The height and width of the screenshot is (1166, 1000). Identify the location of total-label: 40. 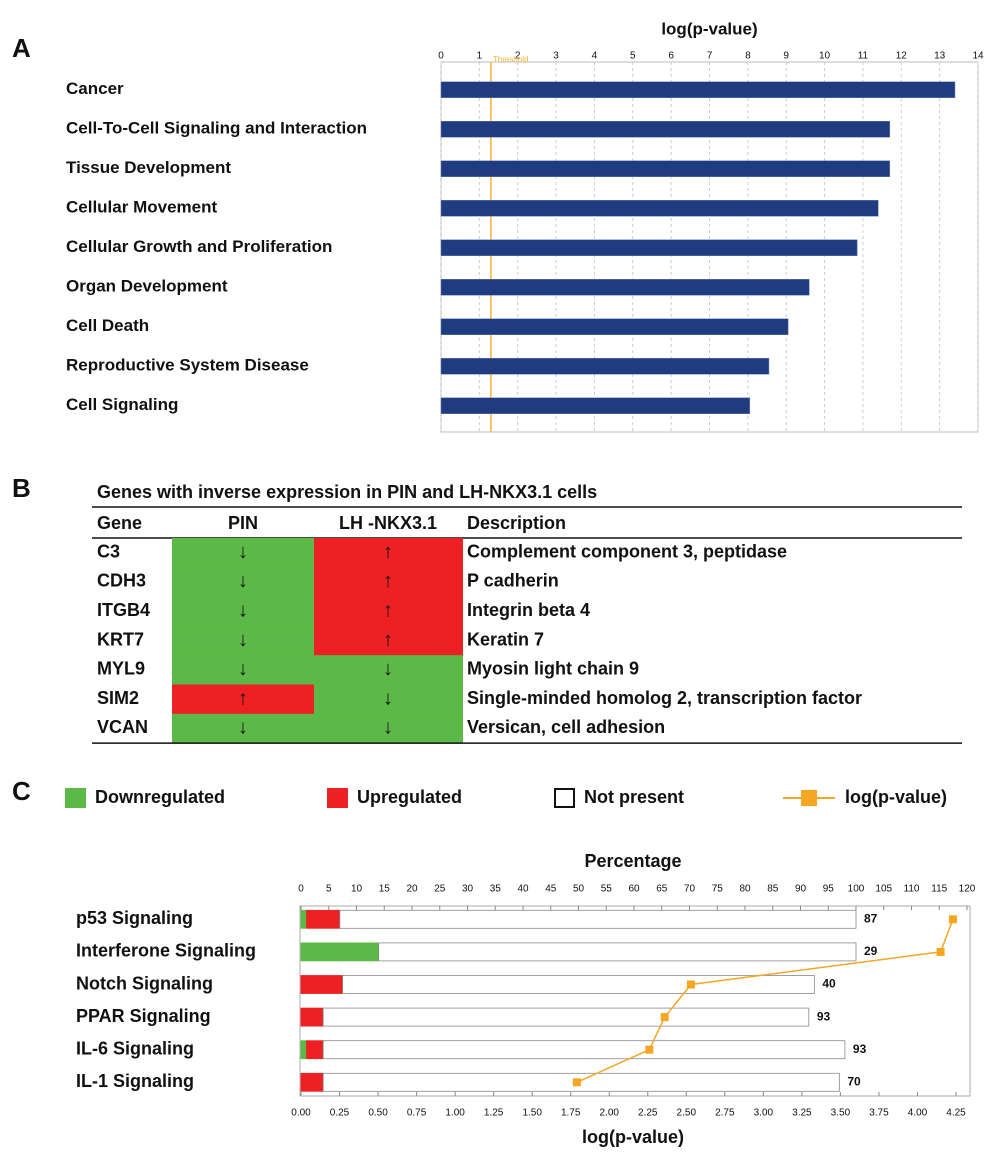
(829, 984).